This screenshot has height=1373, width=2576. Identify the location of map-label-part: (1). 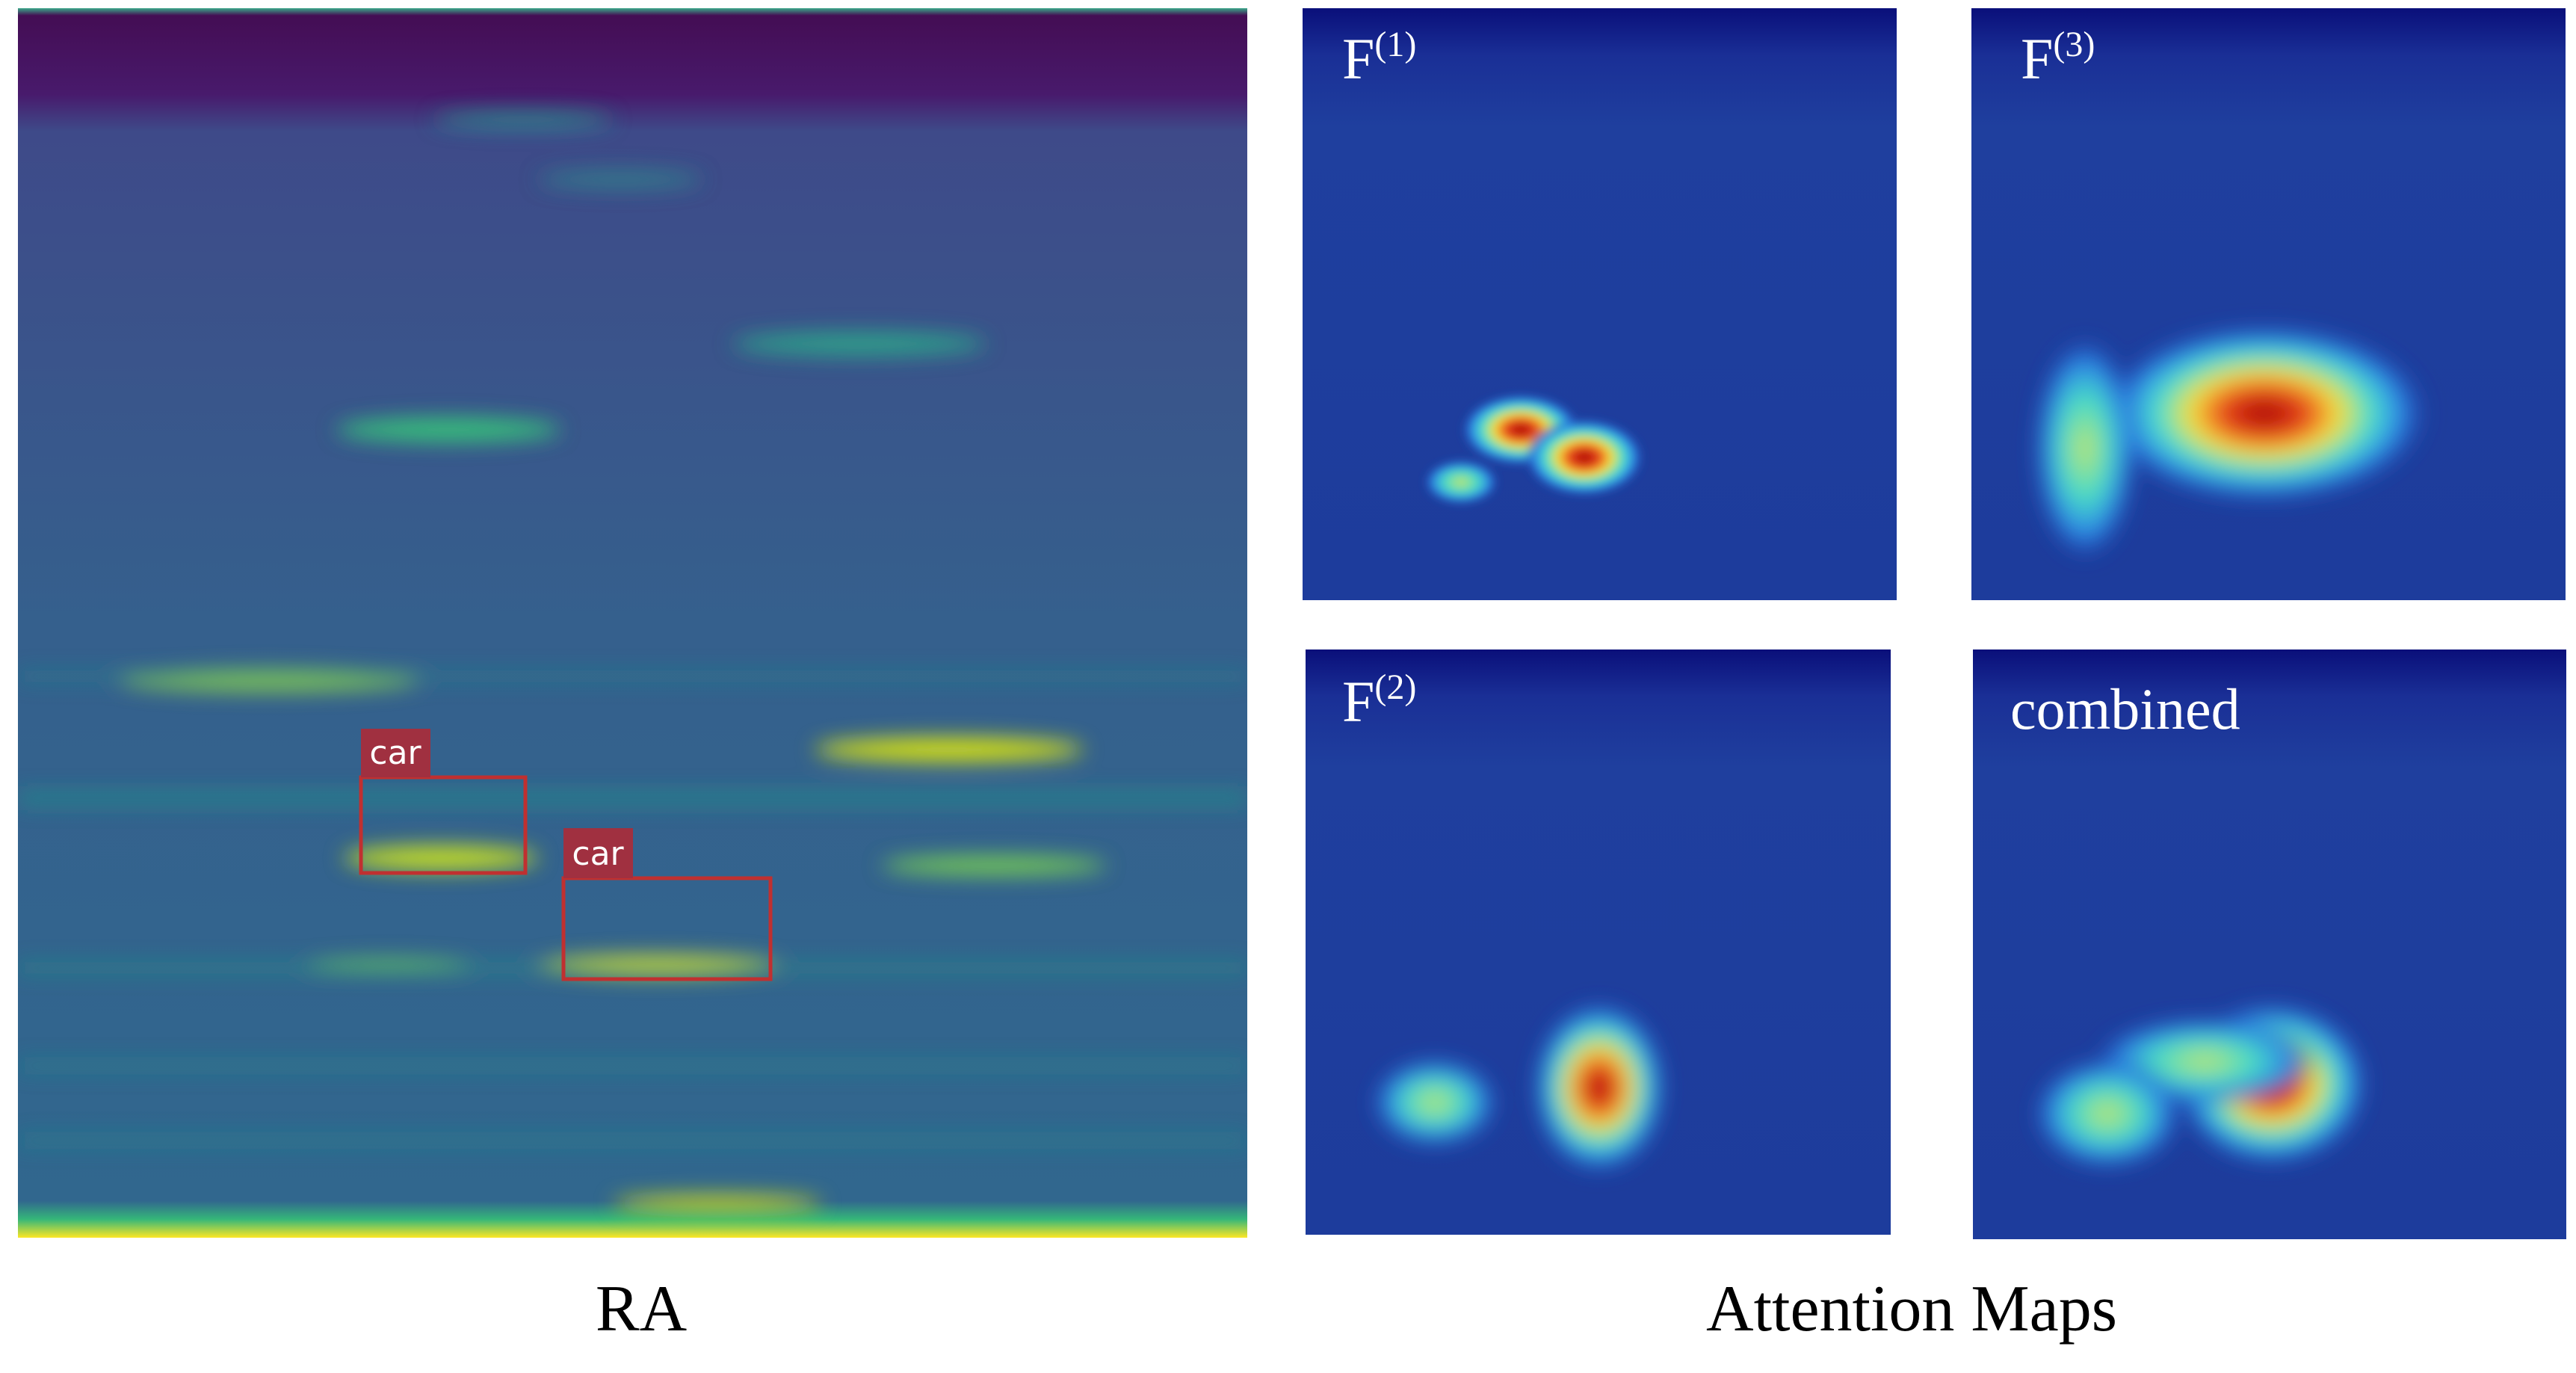
(1395, 44).